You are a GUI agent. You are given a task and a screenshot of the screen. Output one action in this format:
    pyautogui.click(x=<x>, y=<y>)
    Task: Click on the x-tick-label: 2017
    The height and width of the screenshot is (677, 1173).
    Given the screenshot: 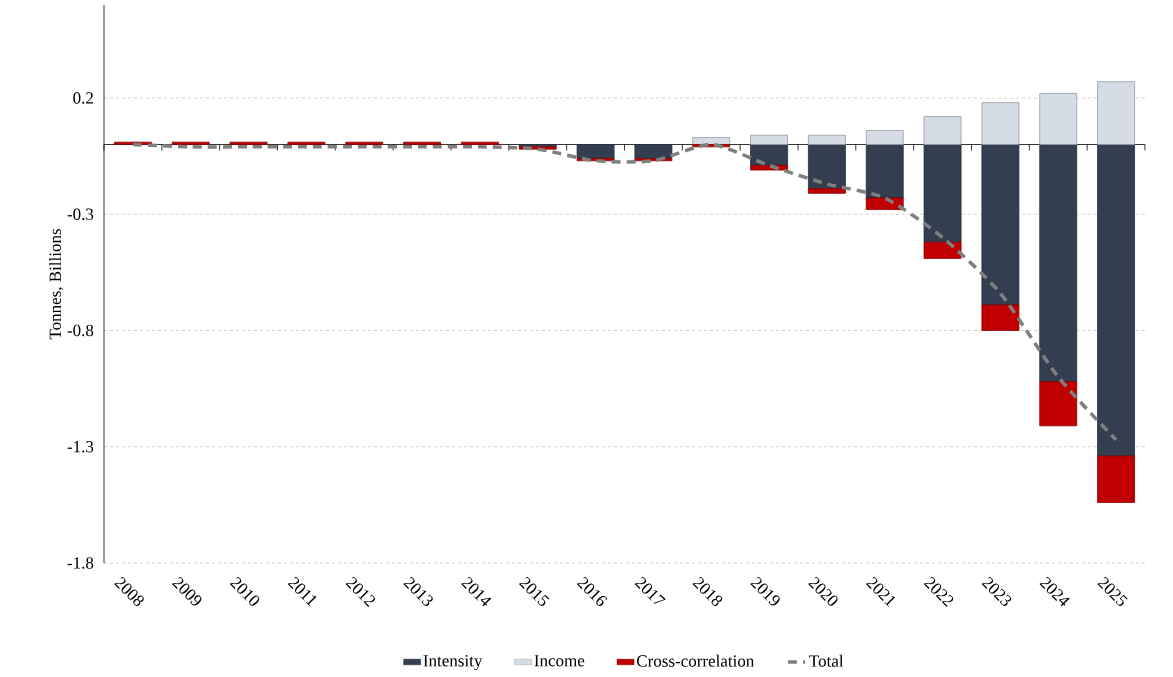 What is the action you would take?
    pyautogui.click(x=650, y=590)
    